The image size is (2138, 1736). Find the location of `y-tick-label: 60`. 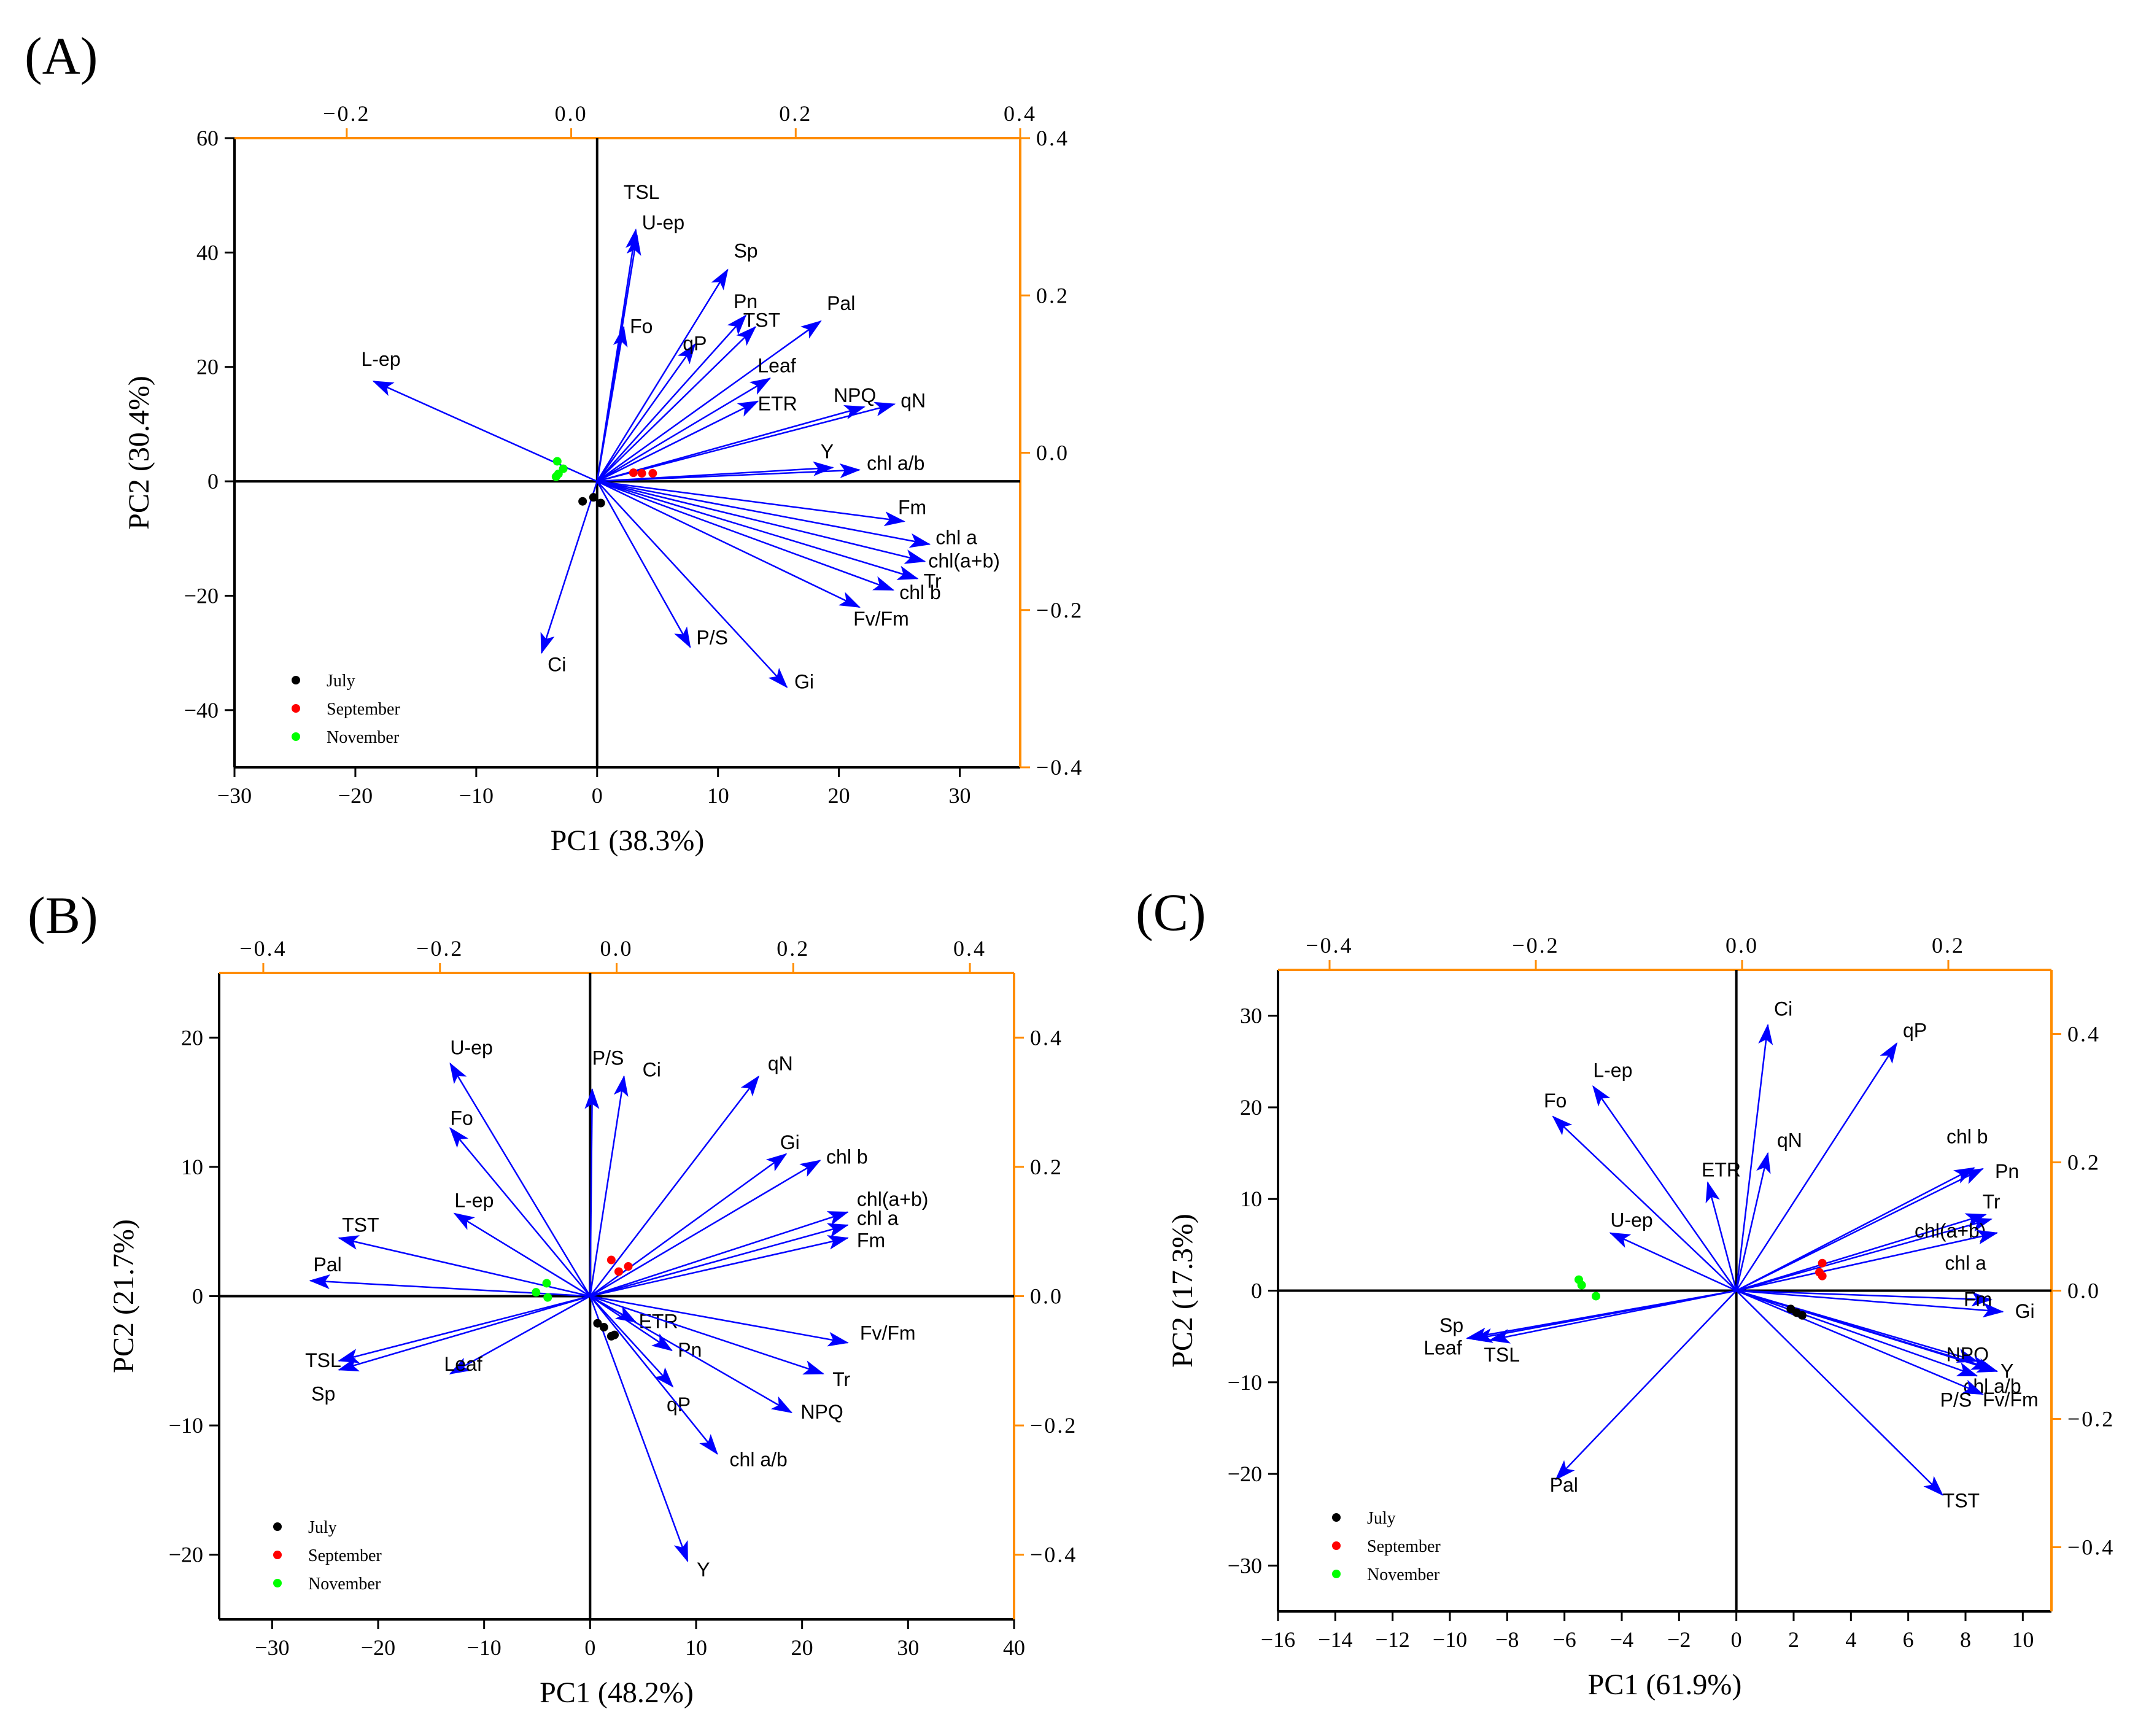

y-tick-label: 60 is located at coordinates (207, 138).